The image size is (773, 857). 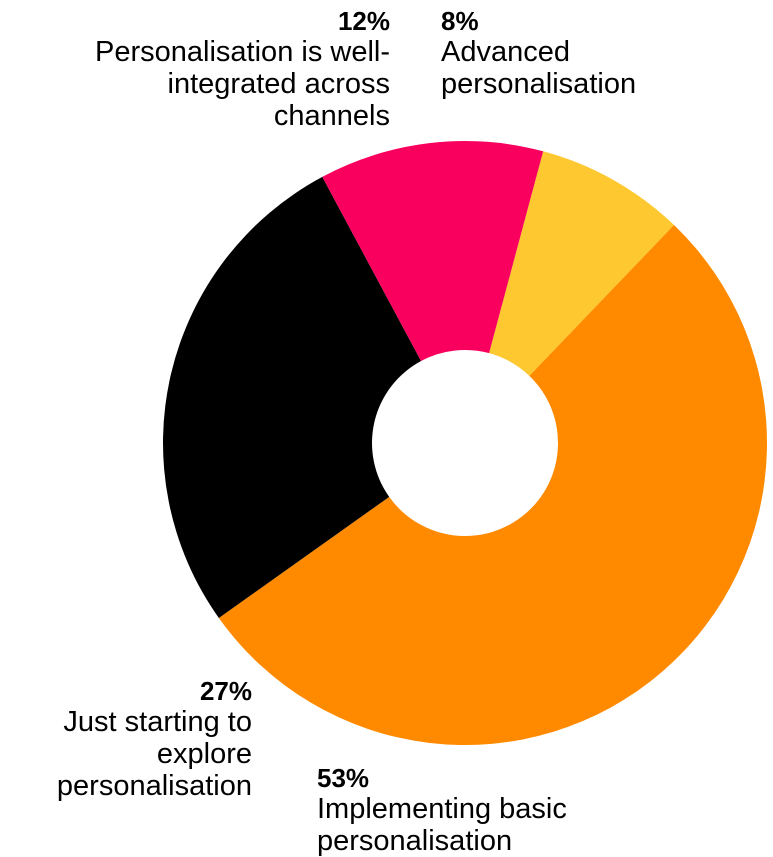 What do you see at coordinates (433, 251) in the screenshot?
I see `pie-slice-personalisation-is-well-integrated-across-channels` at bounding box center [433, 251].